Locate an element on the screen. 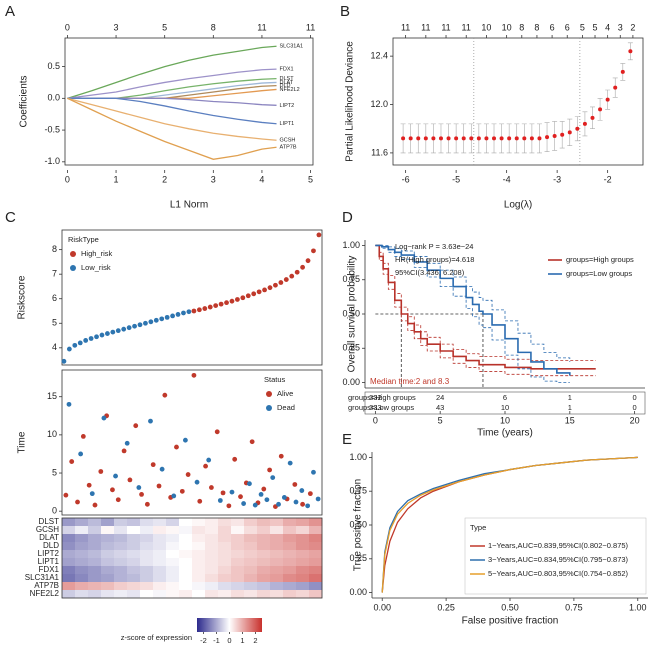 The height and width of the screenshot is (663, 669). panel-letter: C is located at coordinates (10, 217).